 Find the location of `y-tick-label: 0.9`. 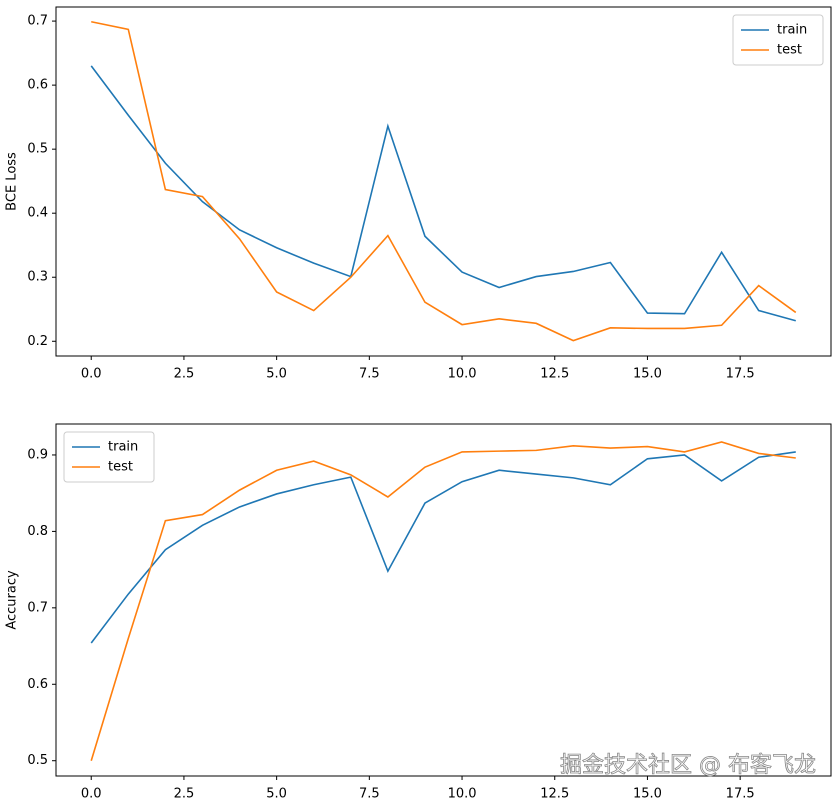

y-tick-label: 0.9 is located at coordinates (37, 454).